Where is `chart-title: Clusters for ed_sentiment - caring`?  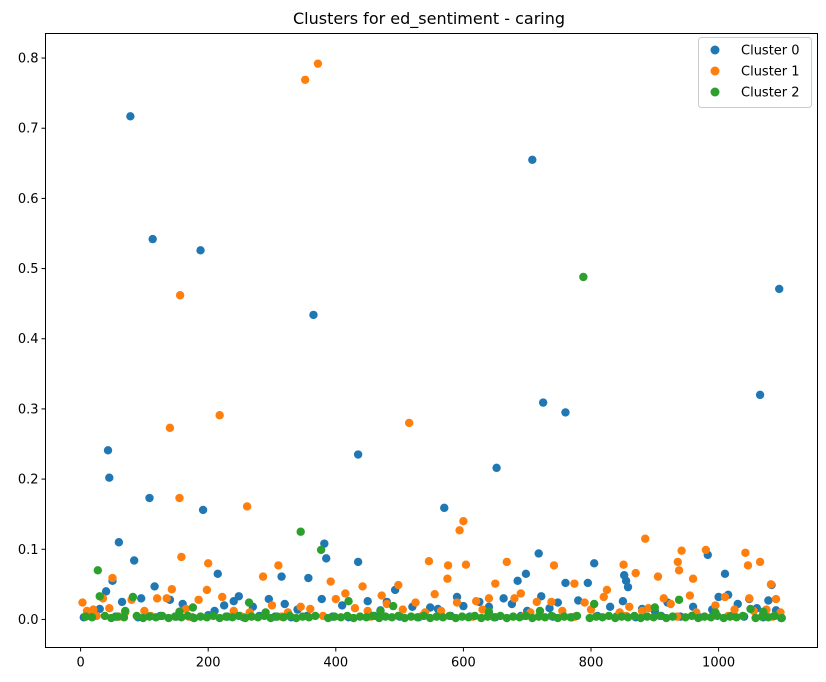
chart-title: Clusters for ed_sentiment - caring is located at coordinates (429, 19).